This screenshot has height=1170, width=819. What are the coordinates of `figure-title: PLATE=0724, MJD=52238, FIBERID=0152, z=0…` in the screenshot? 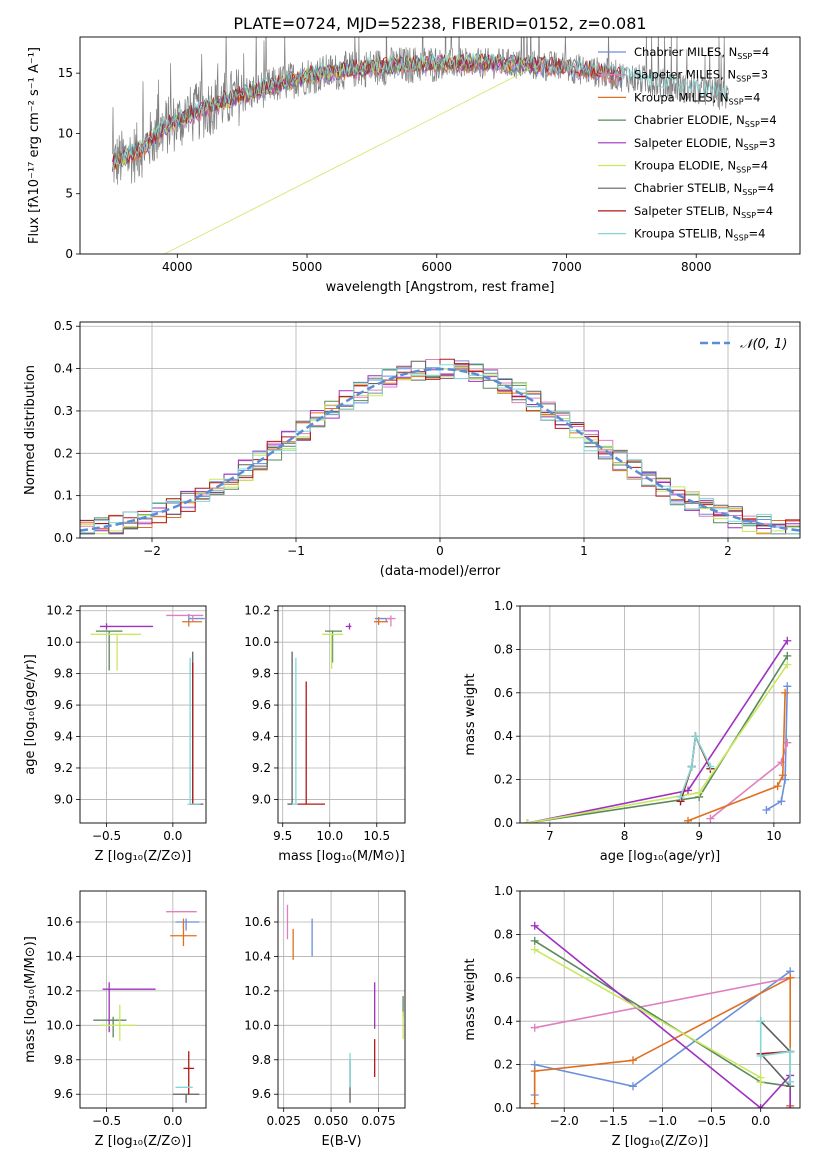 It's located at (439, 23).